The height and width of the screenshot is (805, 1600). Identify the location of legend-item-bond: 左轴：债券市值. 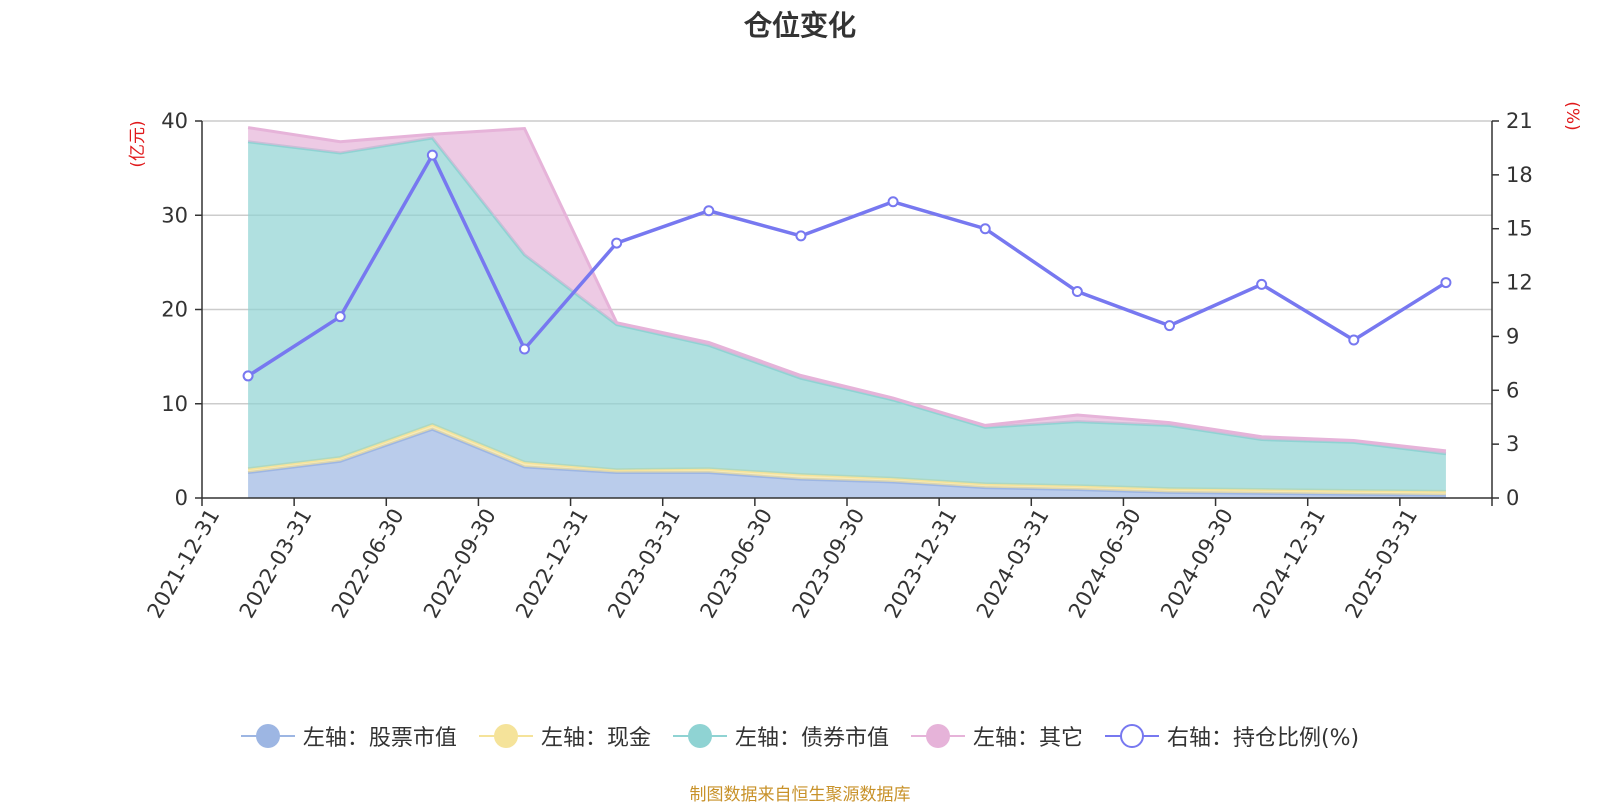
(780, 736).